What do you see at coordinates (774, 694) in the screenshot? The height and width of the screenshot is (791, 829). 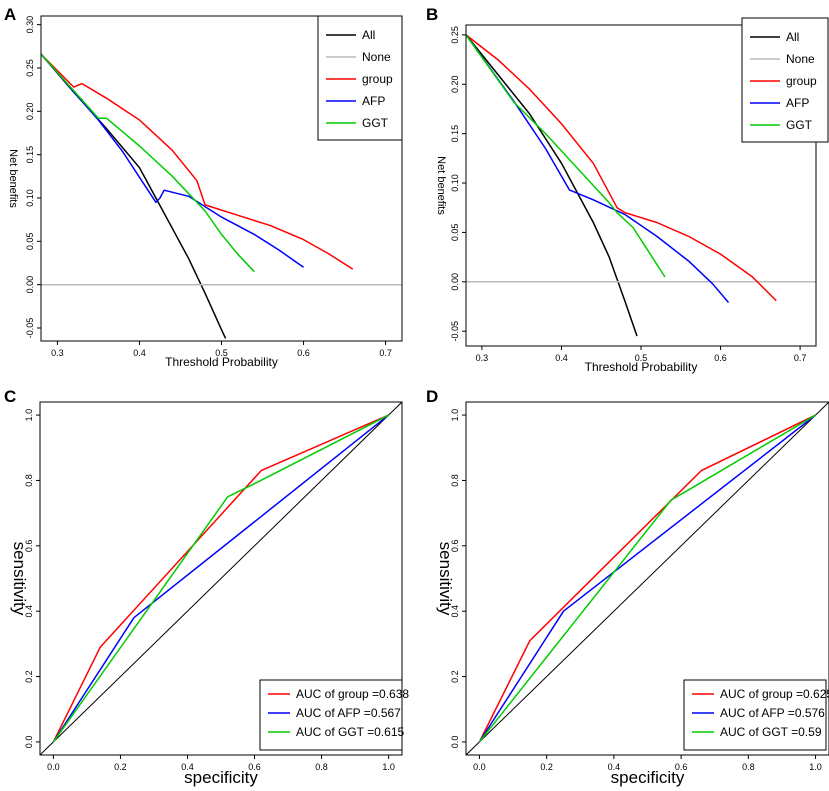 I see `legend-entry: AUC of group =0.625` at bounding box center [774, 694].